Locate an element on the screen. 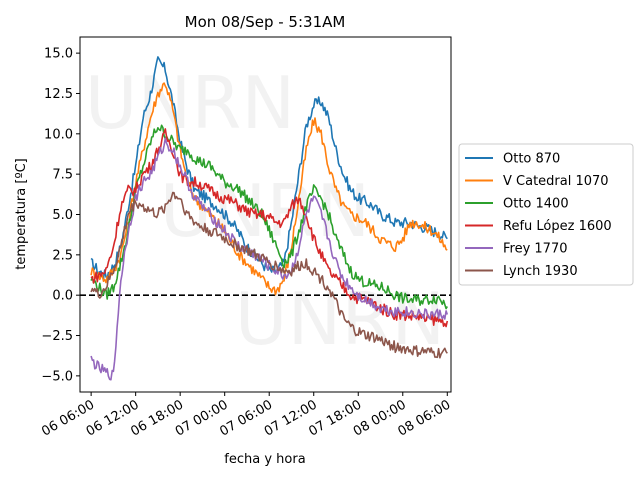 This screenshot has height=480, width=640. watermark-text-1: UNRN is located at coordinates (190, 103).